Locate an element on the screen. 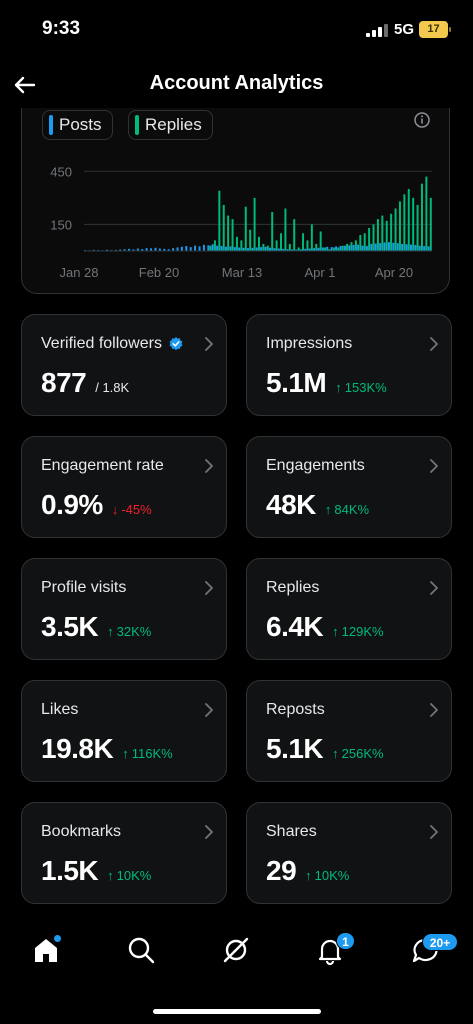 This screenshot has height=1024, width=473. stat-value-row: 6.4K ↑ 129K% is located at coordinates (325, 627).